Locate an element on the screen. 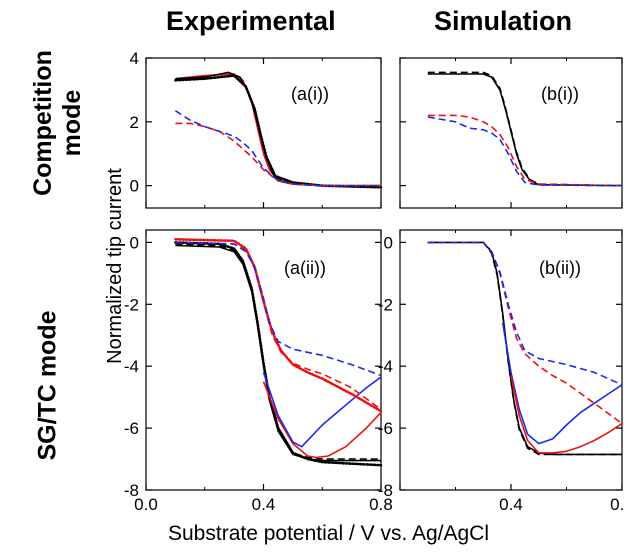 This screenshot has height=554, width=624. panel-label: (b(i)) is located at coordinates (560, 94).